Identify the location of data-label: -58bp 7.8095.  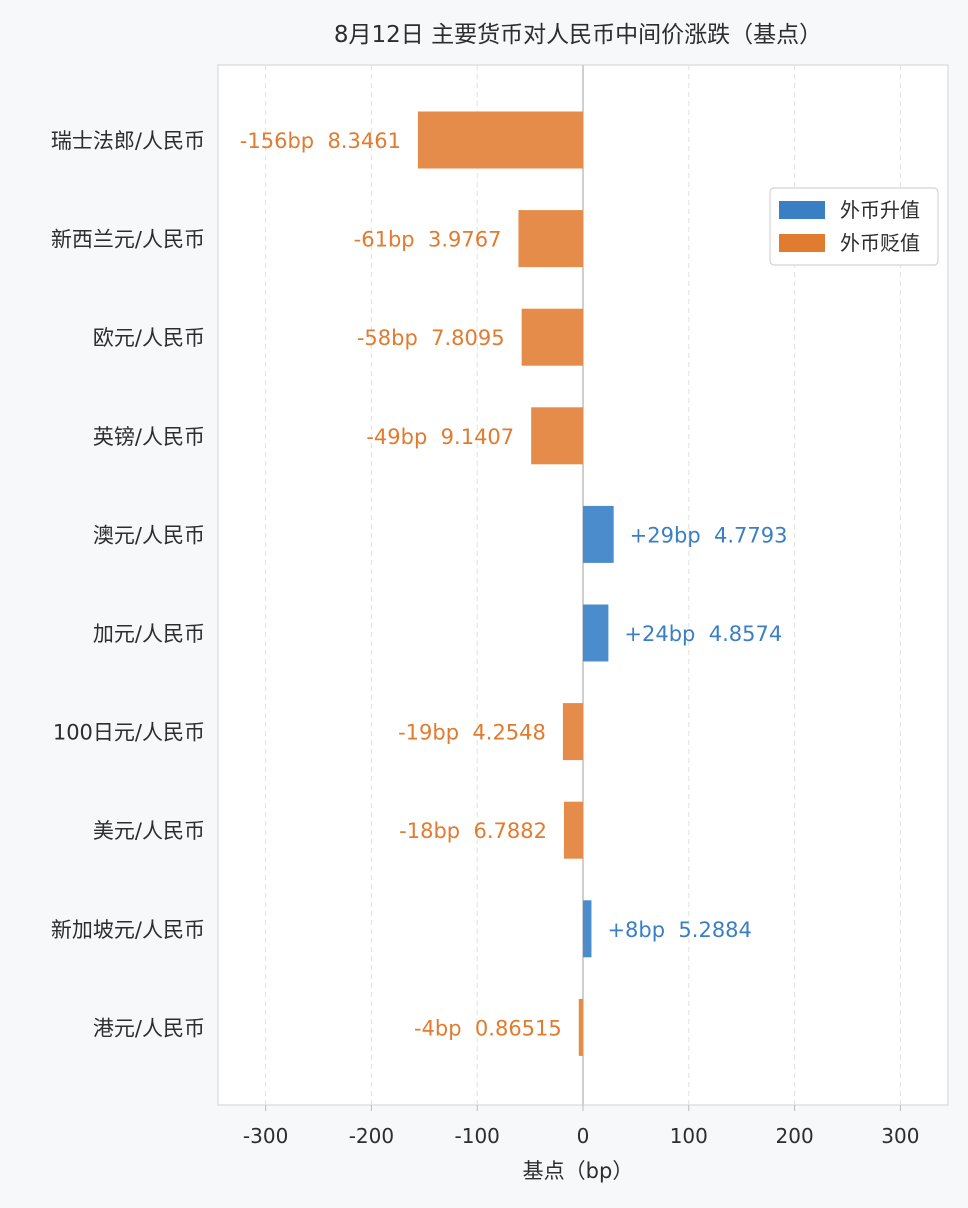
(431, 338).